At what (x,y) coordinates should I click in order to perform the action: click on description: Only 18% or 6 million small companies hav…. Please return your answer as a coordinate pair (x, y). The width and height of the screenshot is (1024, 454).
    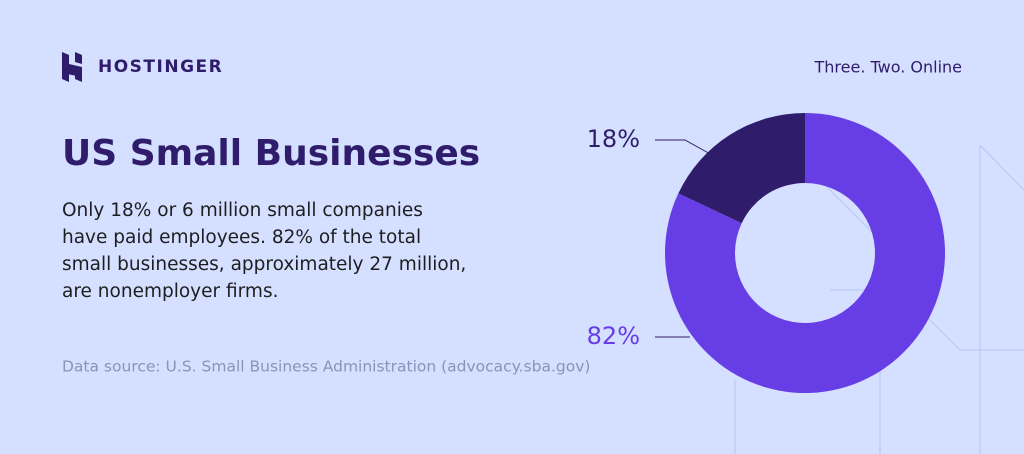
    Looking at the image, I should click on (264, 251).